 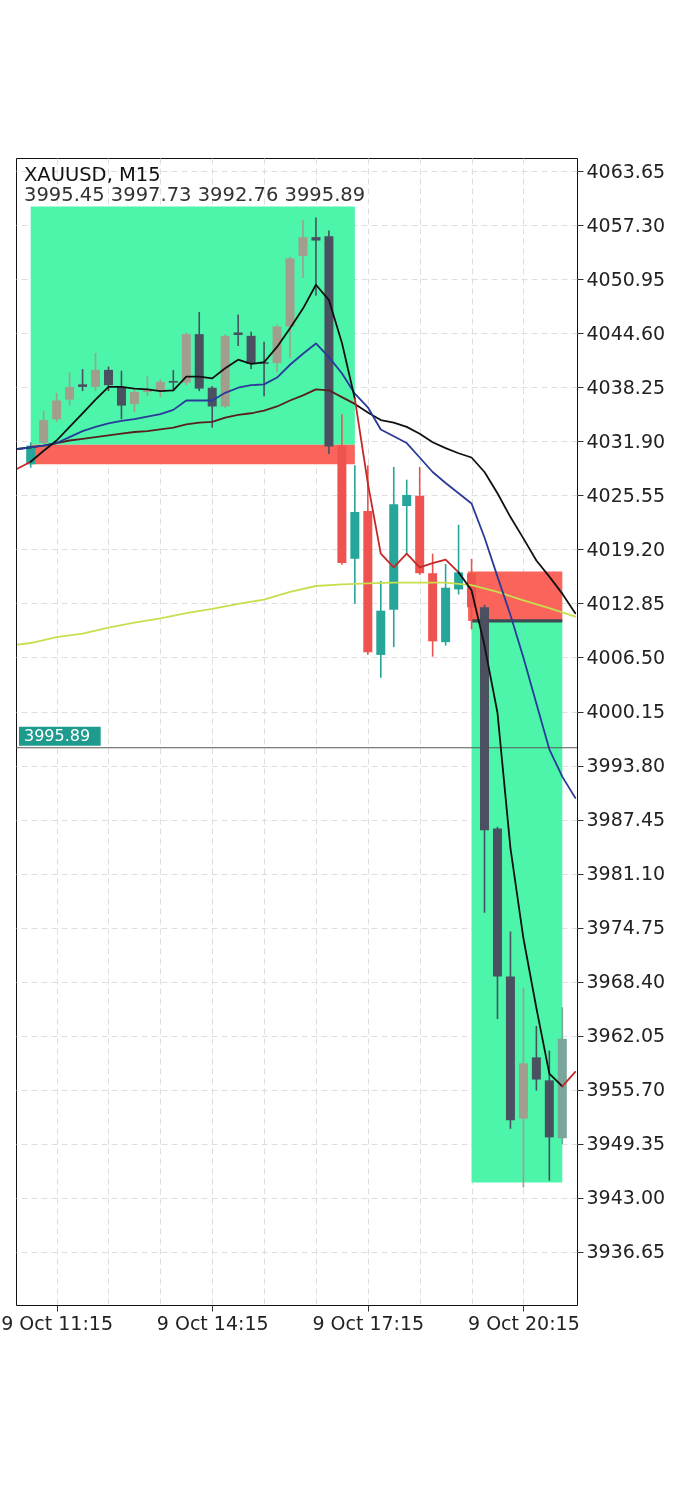 What do you see at coordinates (626, 278) in the screenshot?
I see `y-tick-label: 4050.95` at bounding box center [626, 278].